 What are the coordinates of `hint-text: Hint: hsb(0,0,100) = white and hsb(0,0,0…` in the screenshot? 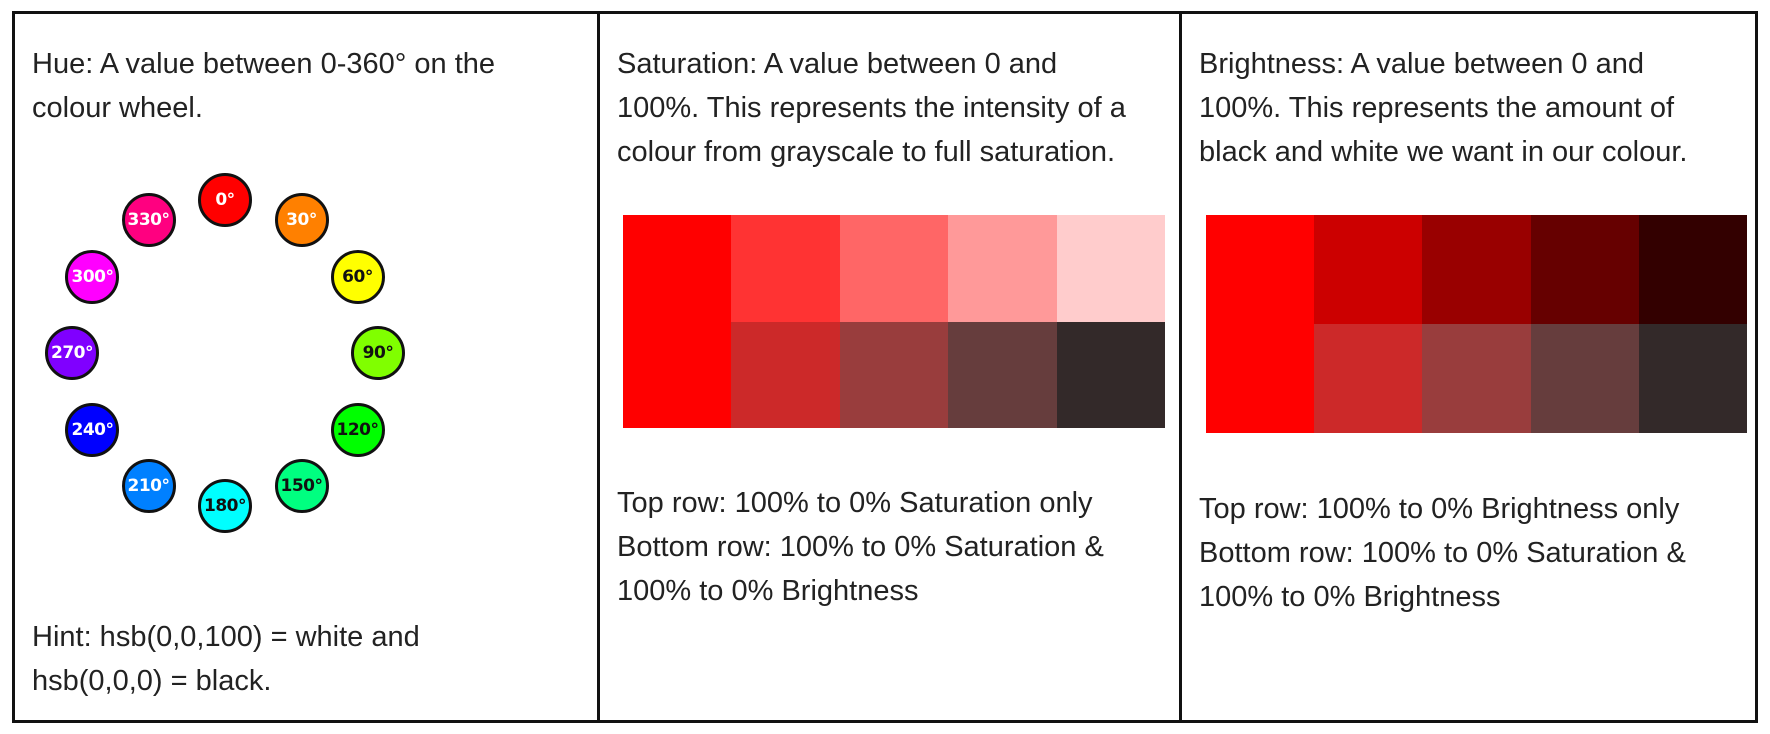 It's located at (226, 659).